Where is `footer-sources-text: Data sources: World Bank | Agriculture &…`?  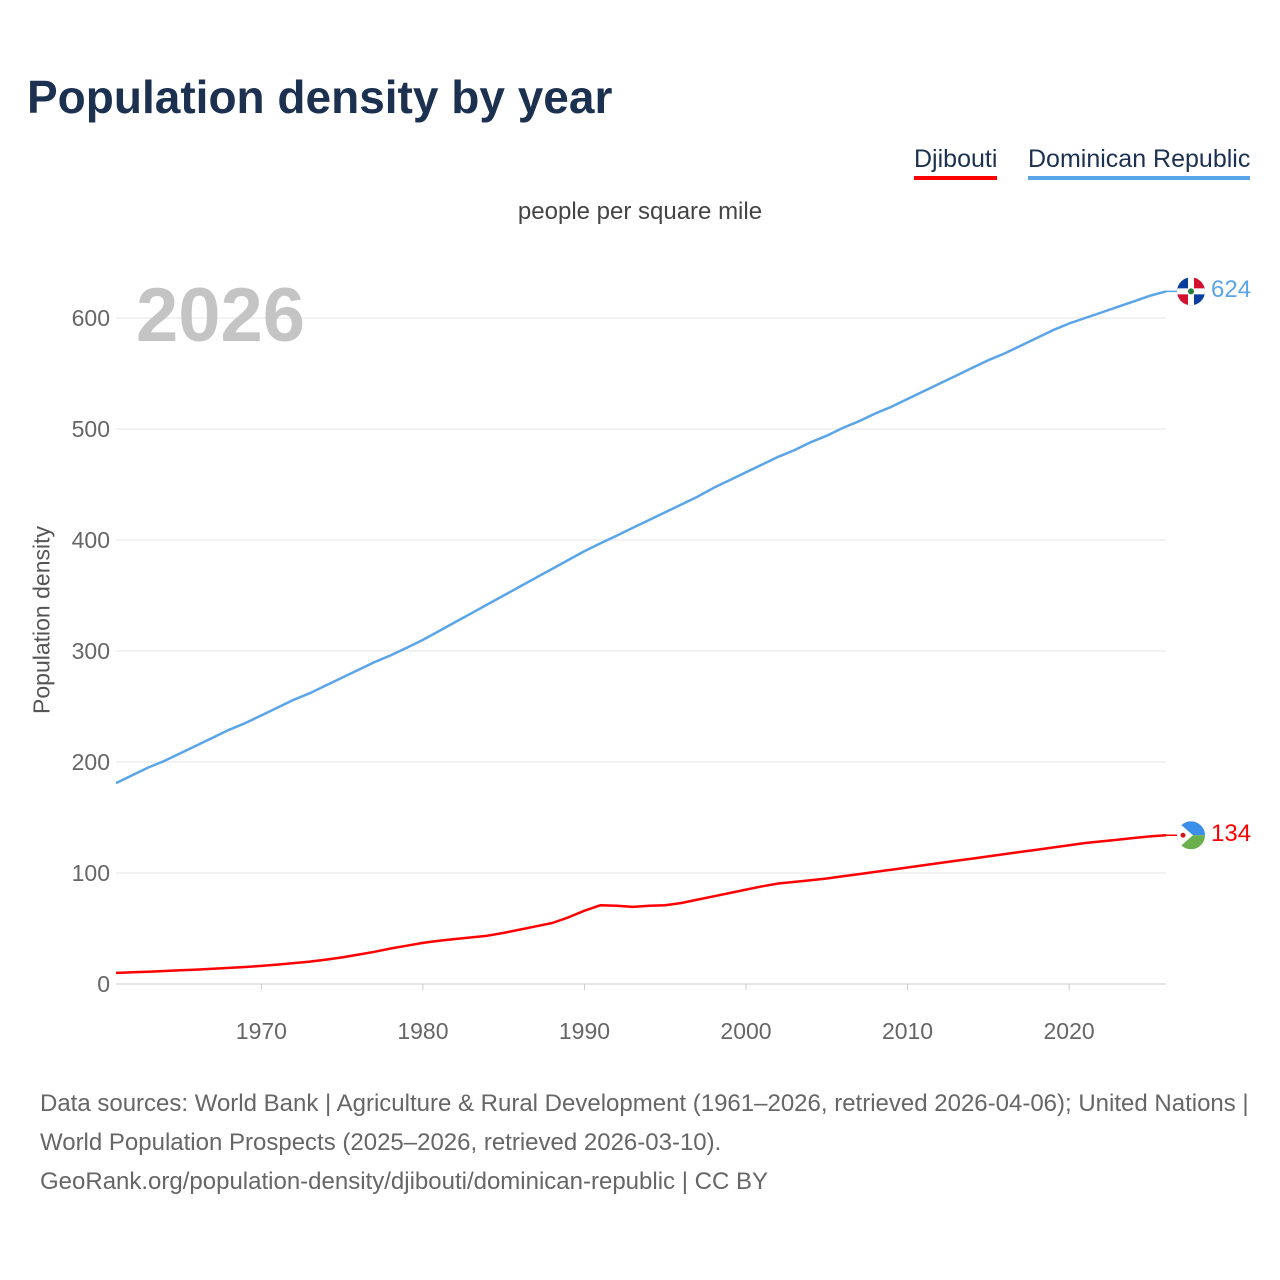
footer-sources-text: Data sources: World Bank | Agriculture &… is located at coordinates (644, 1123).